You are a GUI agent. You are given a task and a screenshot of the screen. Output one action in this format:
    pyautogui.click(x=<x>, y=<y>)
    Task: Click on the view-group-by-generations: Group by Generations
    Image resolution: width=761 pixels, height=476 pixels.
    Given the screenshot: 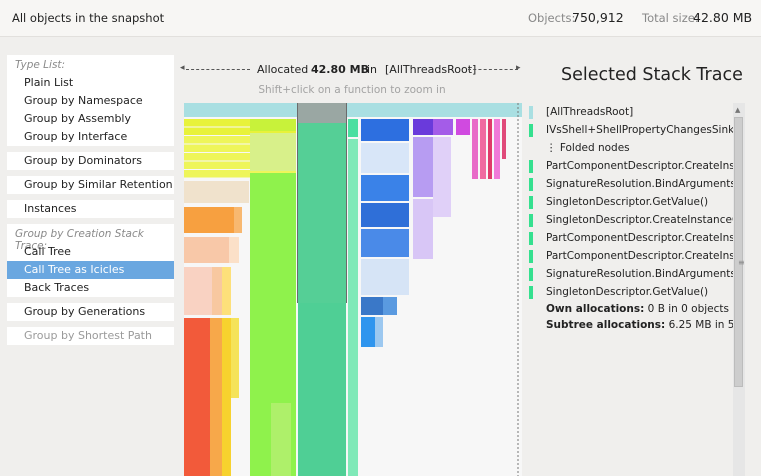 What is the action you would take?
    pyautogui.click(x=85, y=311)
    